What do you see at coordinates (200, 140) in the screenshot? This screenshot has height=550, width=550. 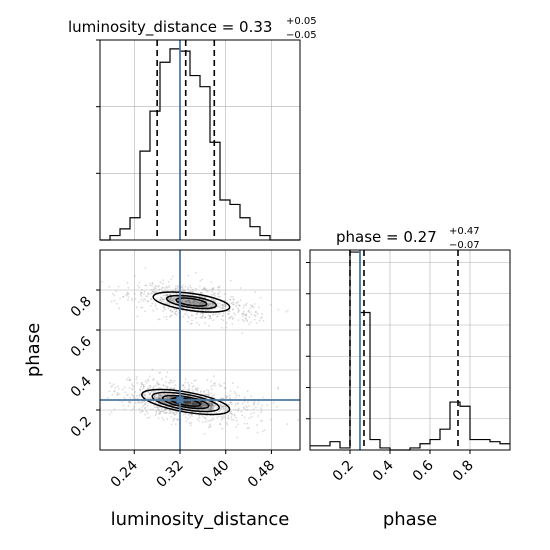 I see `ld-hist-frame` at bounding box center [200, 140].